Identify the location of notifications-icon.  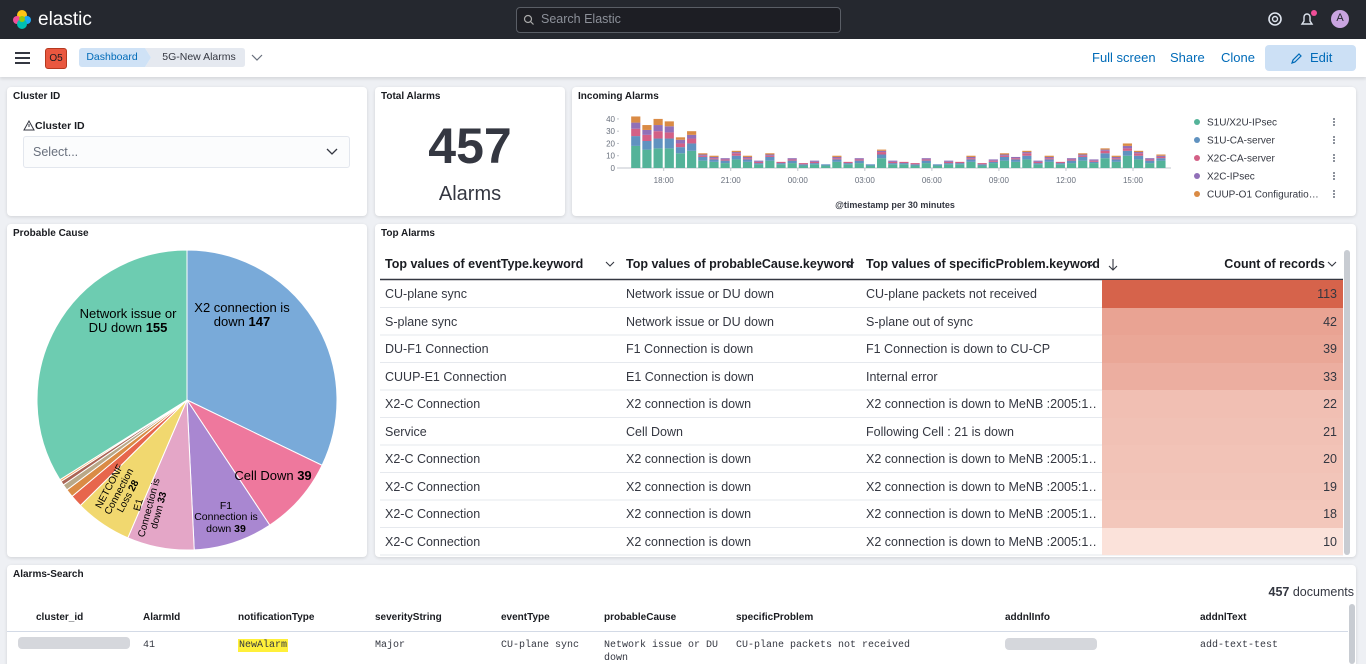
(1307, 19).